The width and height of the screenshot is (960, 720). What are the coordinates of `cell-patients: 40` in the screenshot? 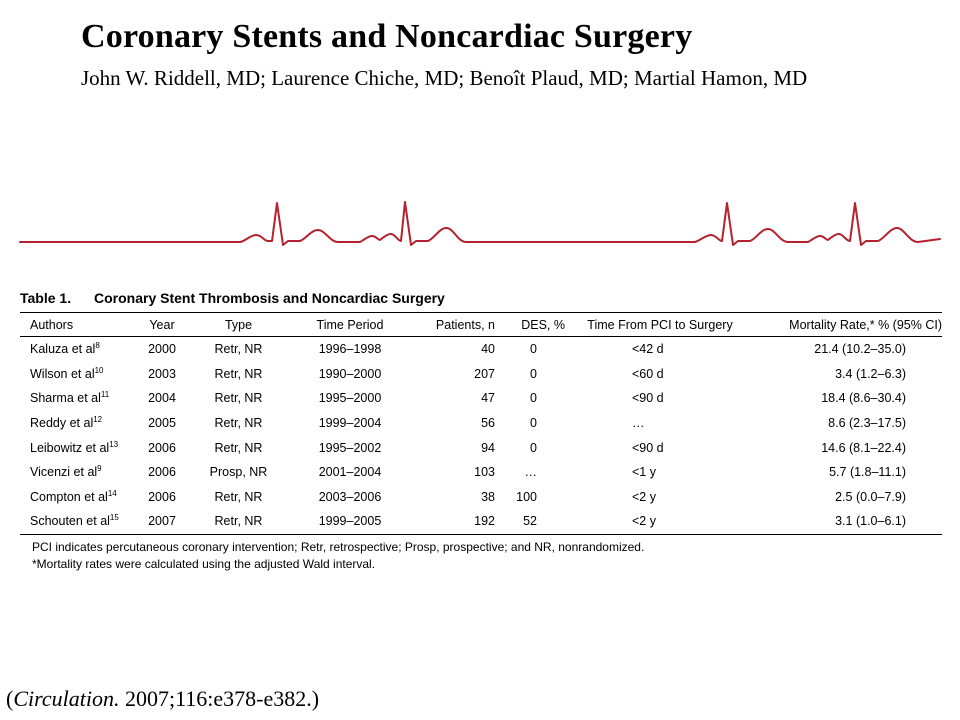 It's located at (488, 349).